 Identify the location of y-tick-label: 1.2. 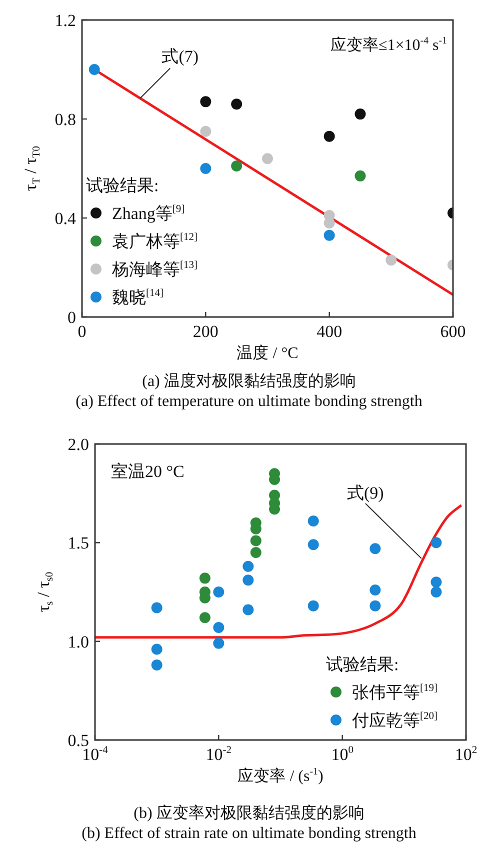
(65, 20).